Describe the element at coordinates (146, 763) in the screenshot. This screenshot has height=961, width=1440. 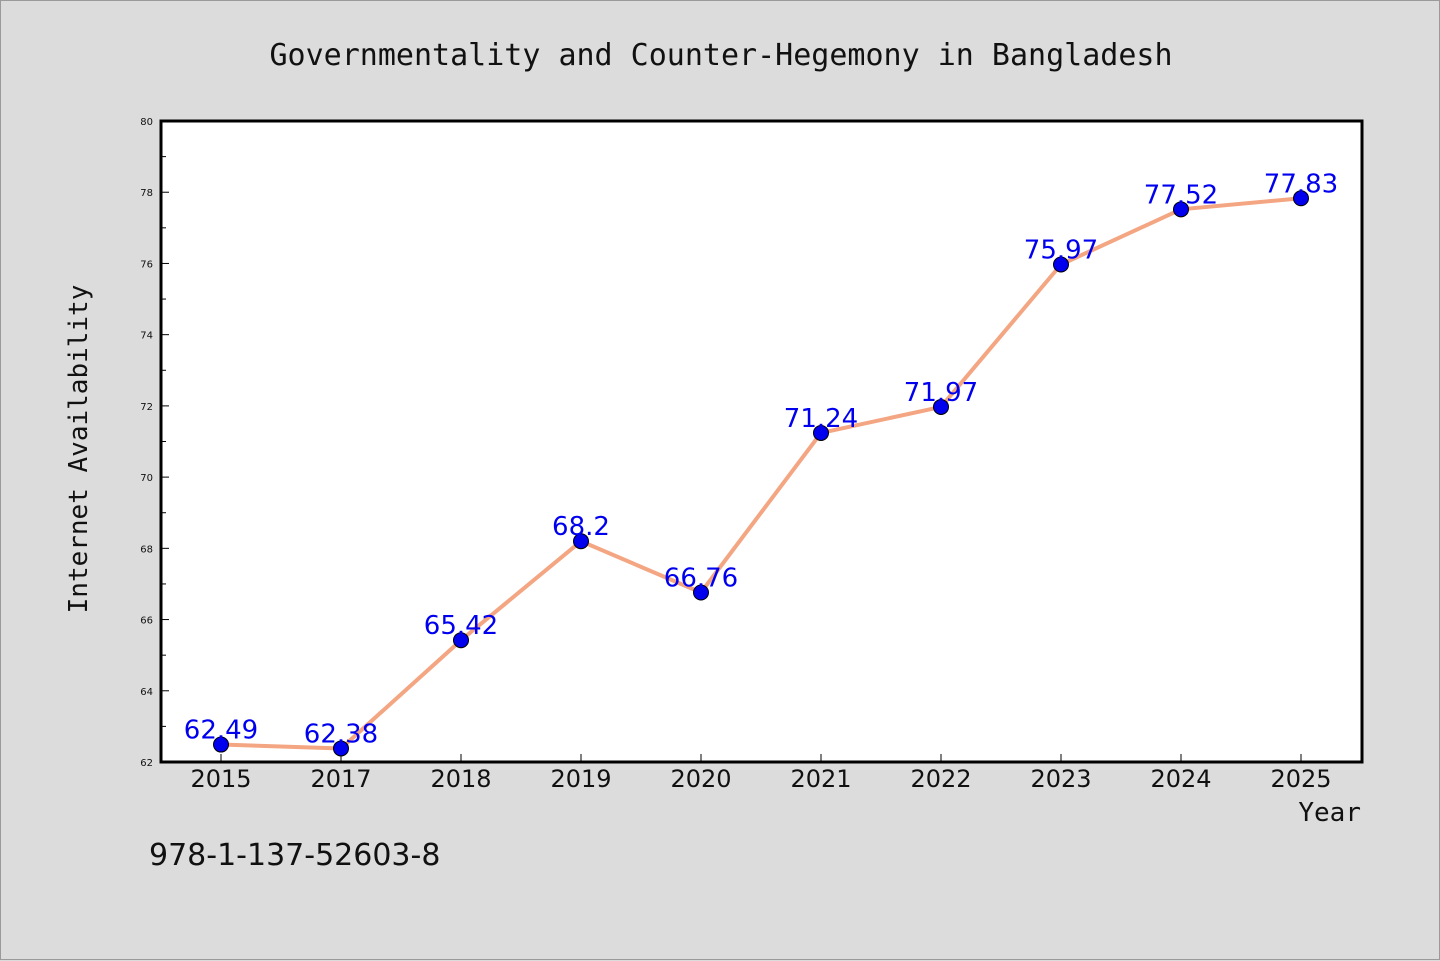
I see `y-tick-label: 62` at that location.